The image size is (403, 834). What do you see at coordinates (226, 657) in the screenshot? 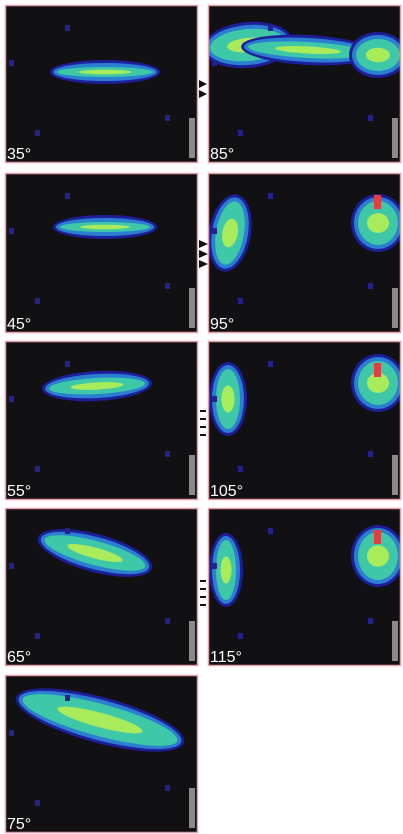
I see `angle-label: 115°` at bounding box center [226, 657].